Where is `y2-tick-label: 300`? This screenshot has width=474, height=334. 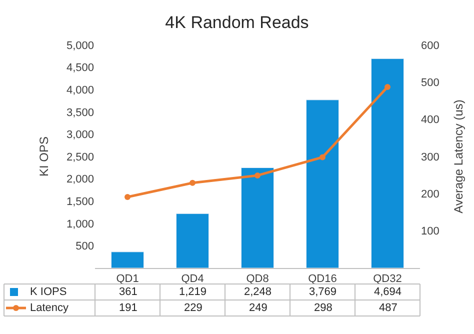 y2-tick-label: 300 is located at coordinates (430, 157).